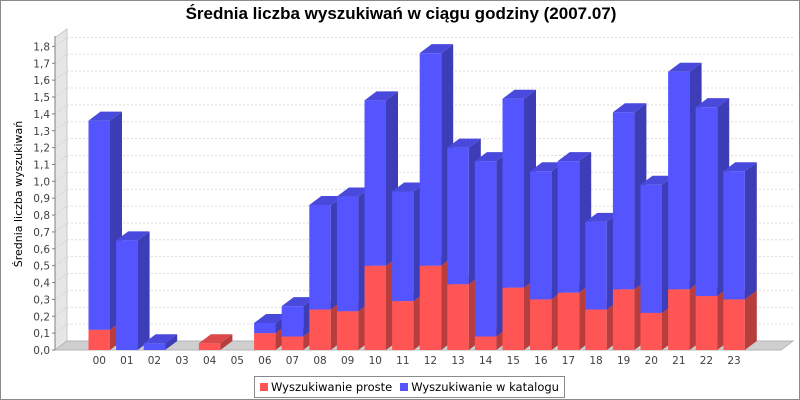 The width and height of the screenshot is (800, 400). Describe the element at coordinates (41, 216) in the screenshot. I see `y-tick-label: 0,8` at that location.